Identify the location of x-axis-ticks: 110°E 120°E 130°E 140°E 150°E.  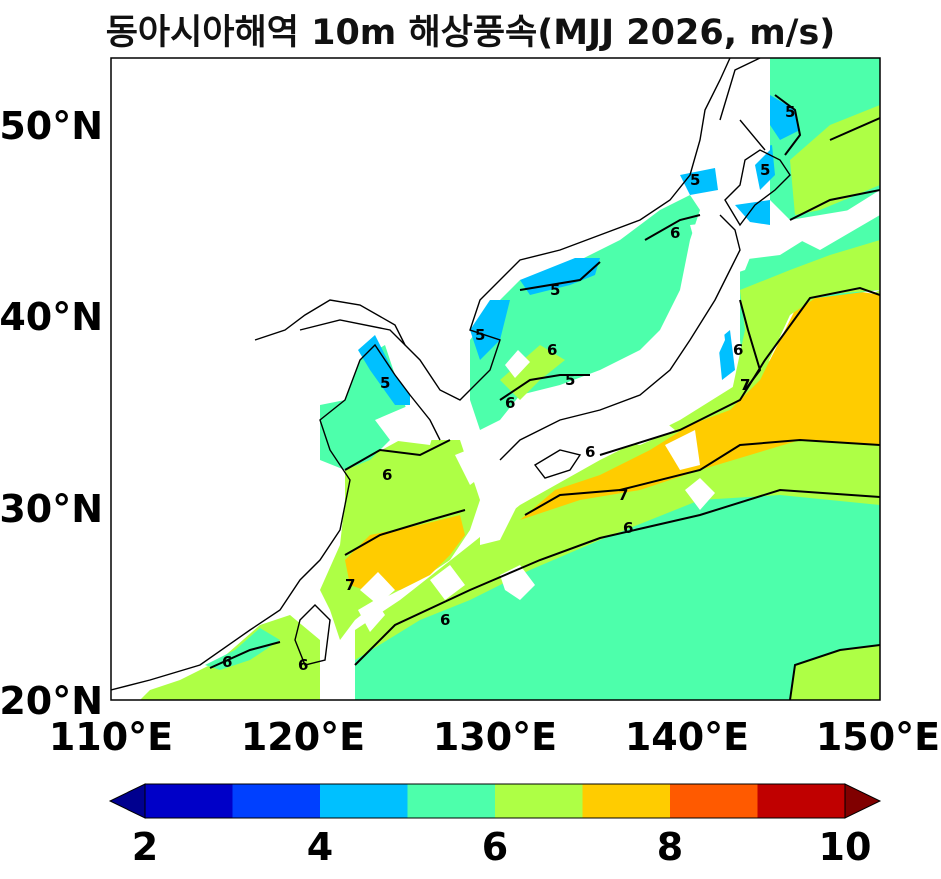
(494, 737).